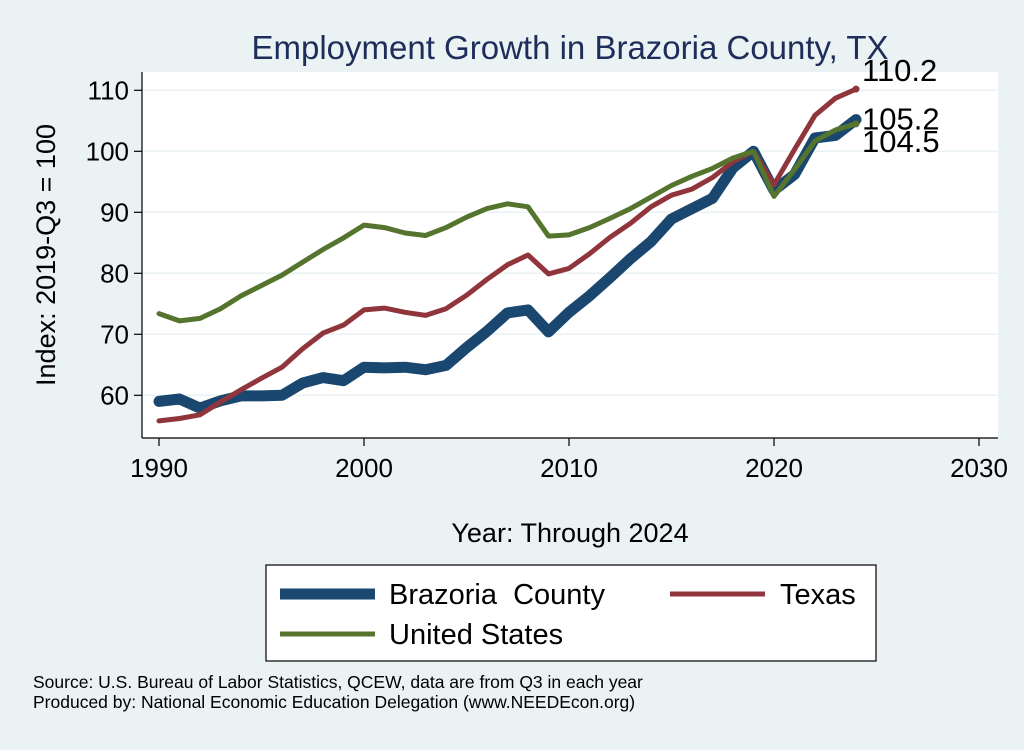 This screenshot has width=1024, height=750. What do you see at coordinates (114, 242) in the screenshot?
I see `y-ticks: 60 70 80 90 100 110` at bounding box center [114, 242].